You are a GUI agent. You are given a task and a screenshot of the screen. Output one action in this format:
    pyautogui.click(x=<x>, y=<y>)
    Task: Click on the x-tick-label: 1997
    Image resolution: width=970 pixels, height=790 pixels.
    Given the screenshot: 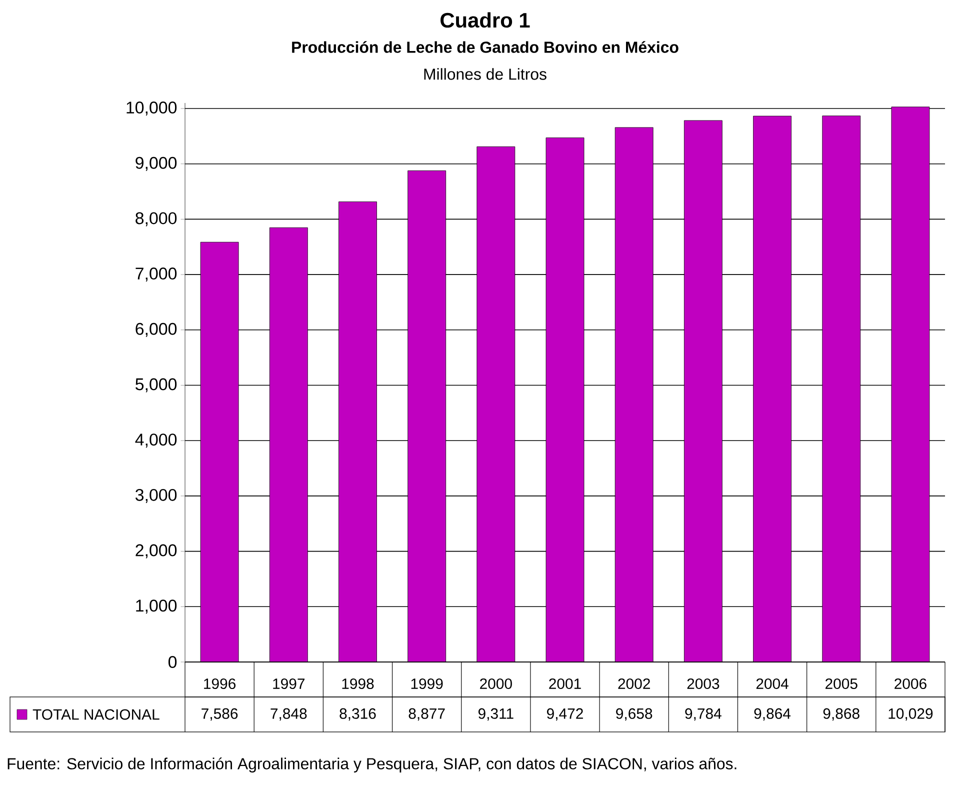 What is the action you would take?
    pyautogui.click(x=289, y=684)
    